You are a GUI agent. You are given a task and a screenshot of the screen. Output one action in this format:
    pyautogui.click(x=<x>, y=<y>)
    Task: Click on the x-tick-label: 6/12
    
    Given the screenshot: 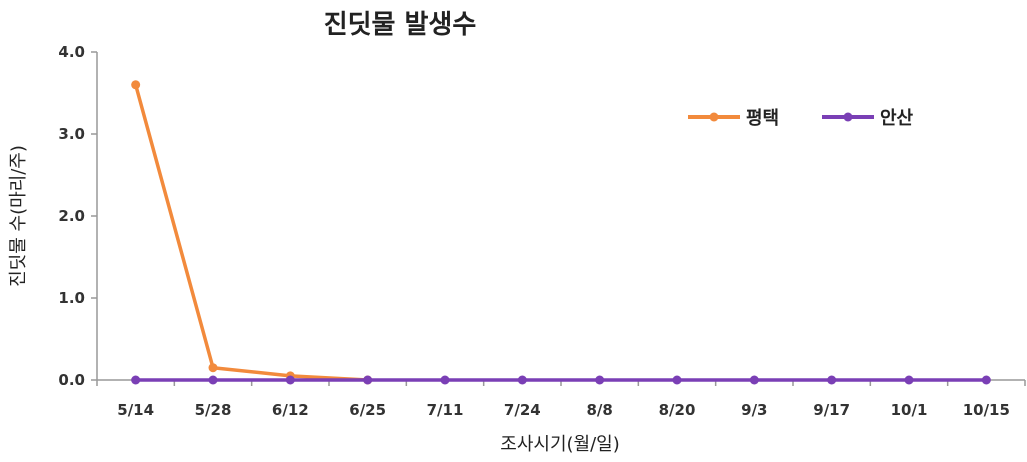 What is the action you would take?
    pyautogui.click(x=290, y=410)
    